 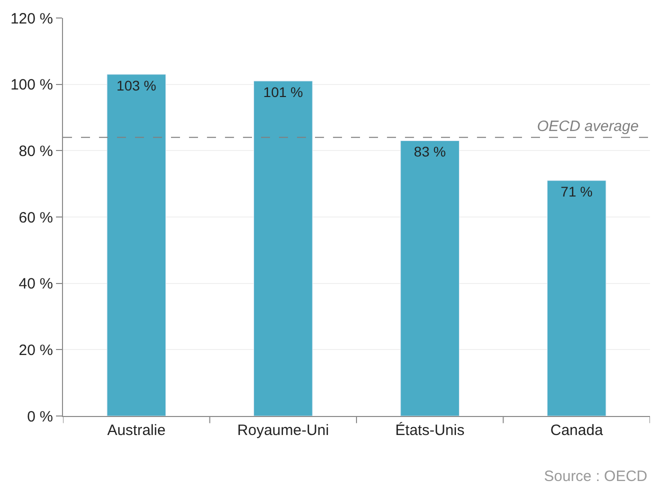 I want to click on y-tick-label: 60 %, so click(x=35, y=217).